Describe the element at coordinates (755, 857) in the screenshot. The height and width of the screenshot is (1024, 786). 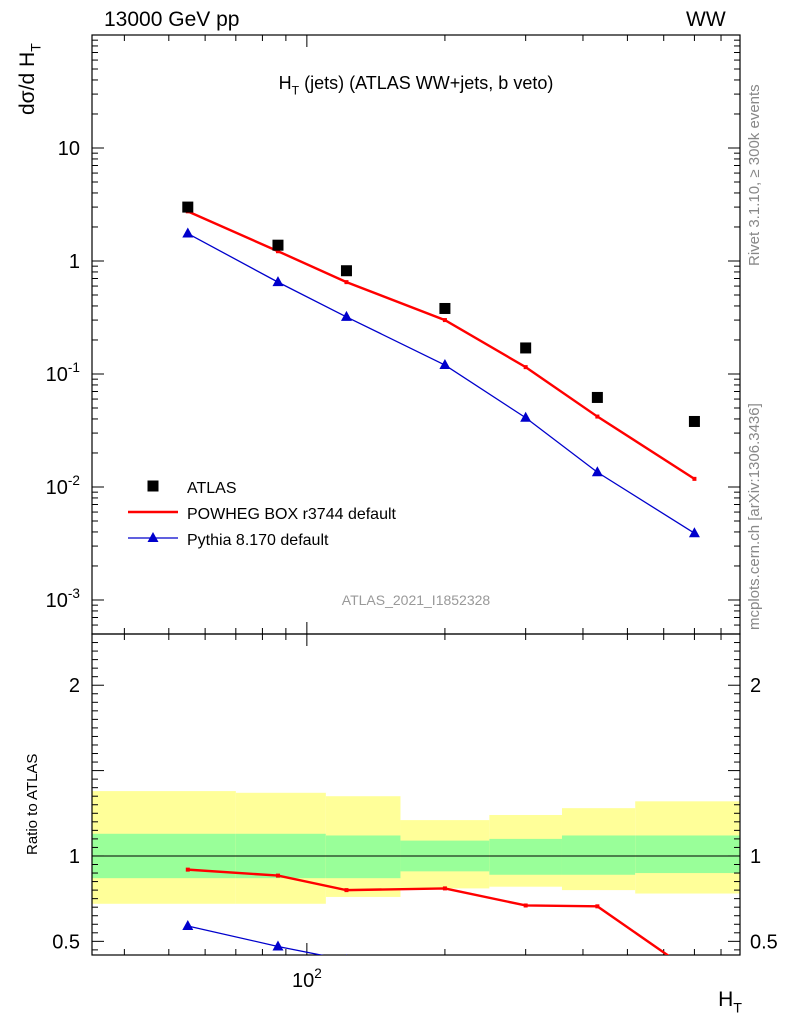
I see `ratio-y-tick-label-right: 1` at that location.